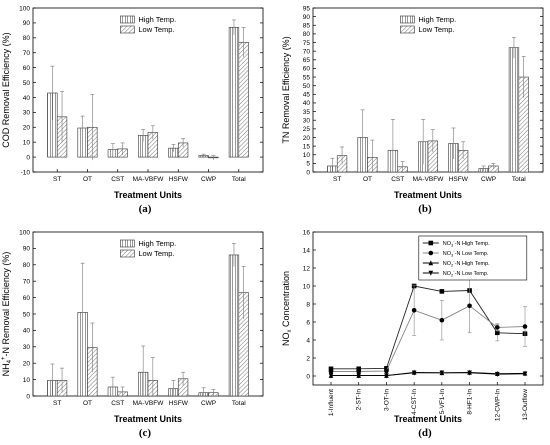 The width and height of the screenshot is (550, 445). Describe the element at coordinates (452, 275) in the screenshot. I see `legend-sub: 2` at that location.